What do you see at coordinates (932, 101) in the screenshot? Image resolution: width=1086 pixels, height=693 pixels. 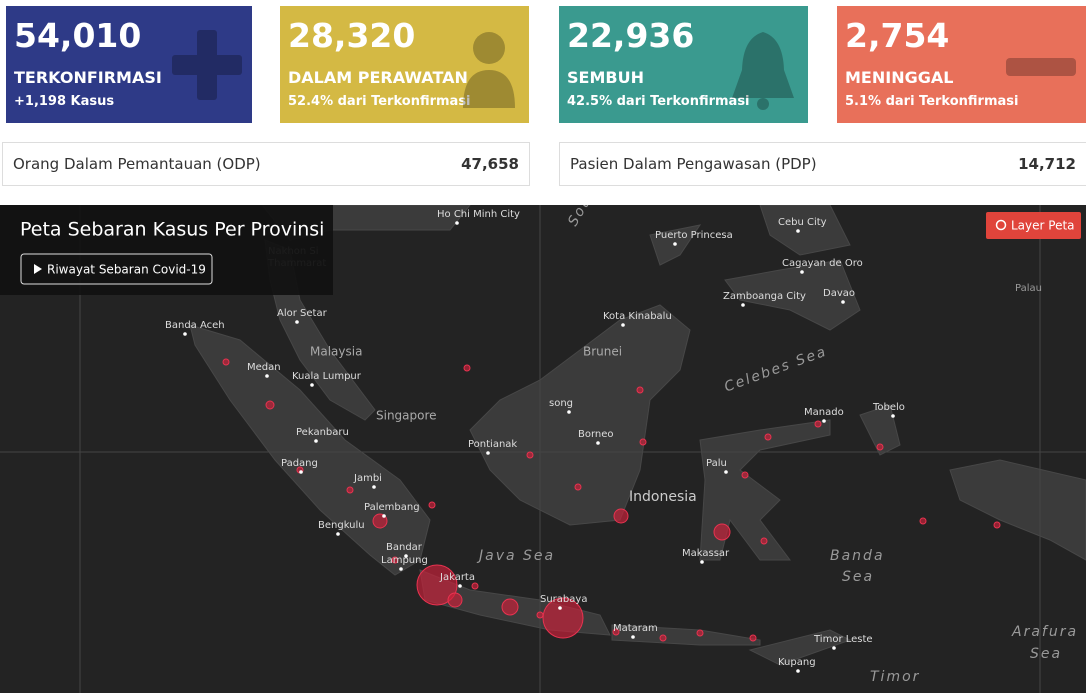 I see `stat-detail: 5.1% dari Terkonfirmasi` at bounding box center [932, 101].